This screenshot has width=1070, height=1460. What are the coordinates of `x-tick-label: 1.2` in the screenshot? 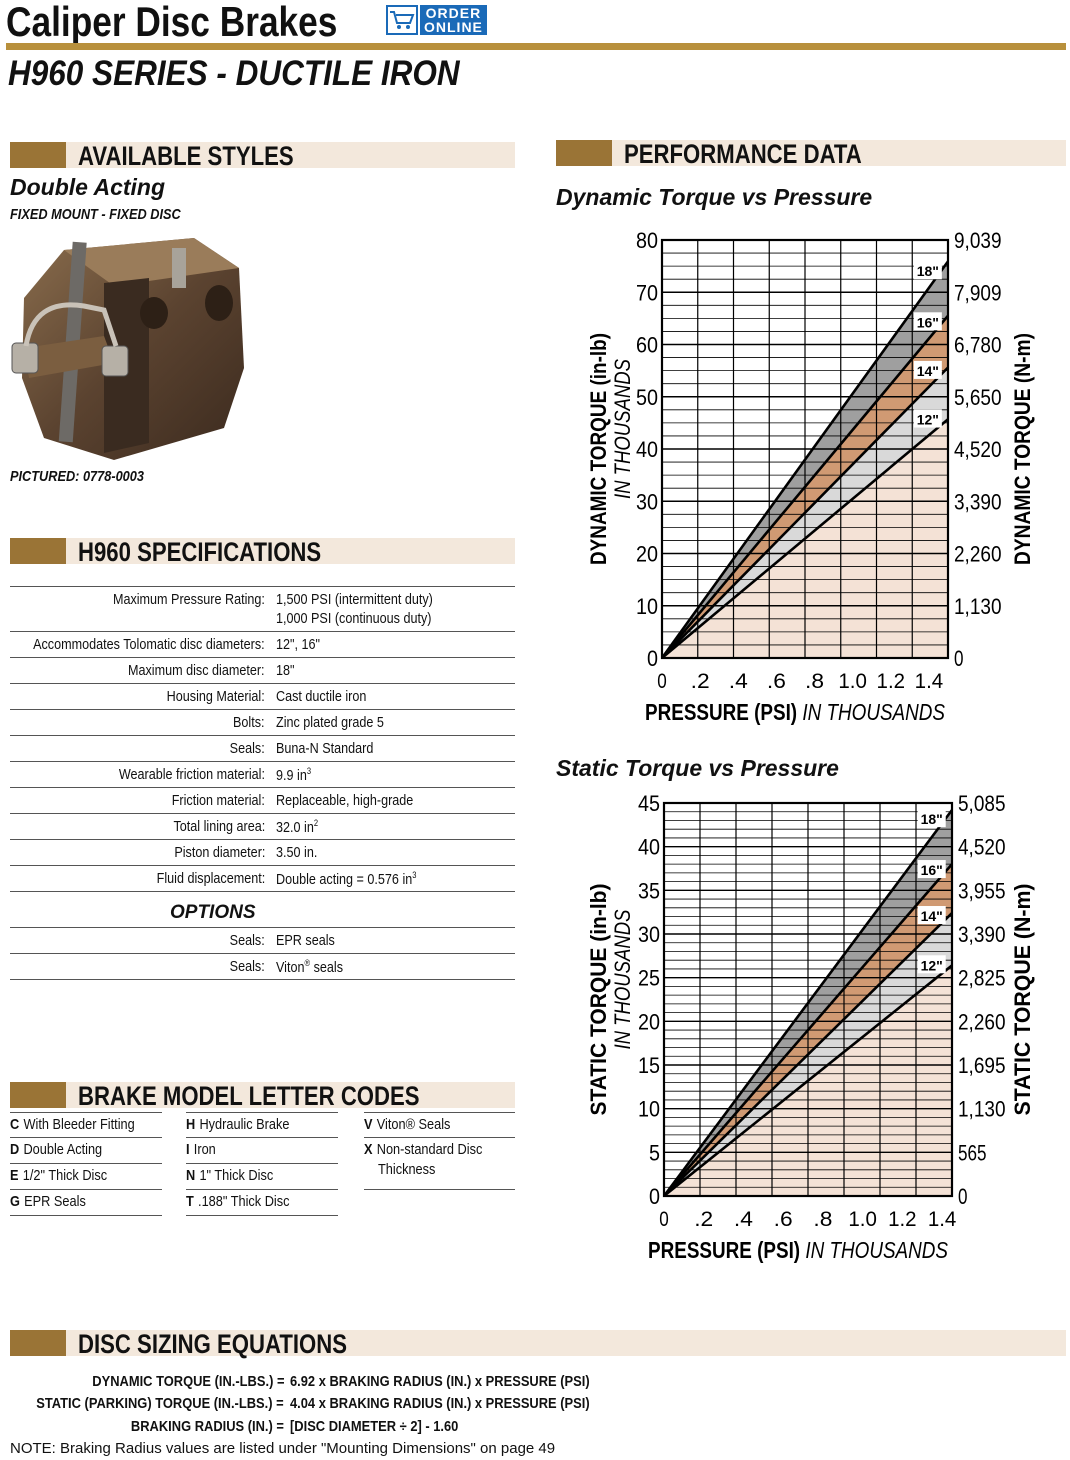 It's located at (891, 681).